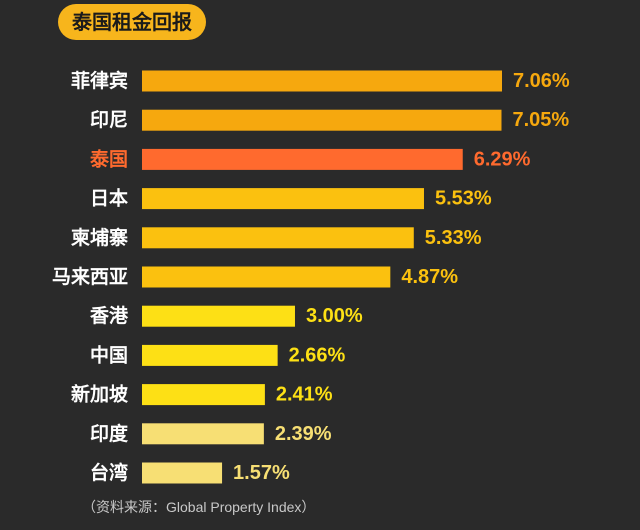  What do you see at coordinates (109, 198) in the screenshot?
I see `category-label: 日本` at bounding box center [109, 198].